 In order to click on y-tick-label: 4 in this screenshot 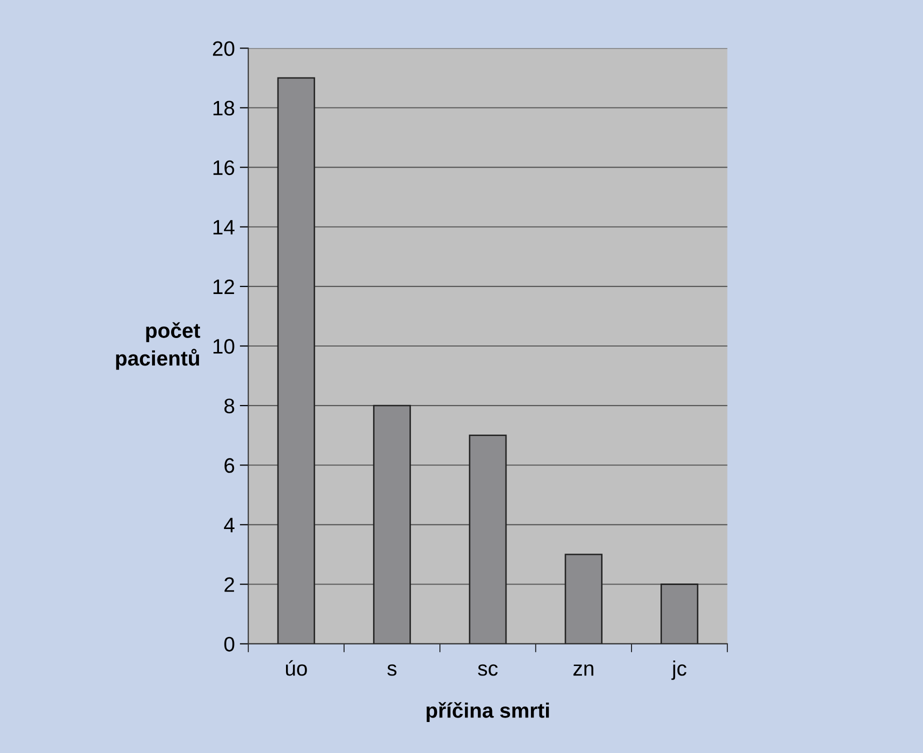, I will do `click(229, 525)`.